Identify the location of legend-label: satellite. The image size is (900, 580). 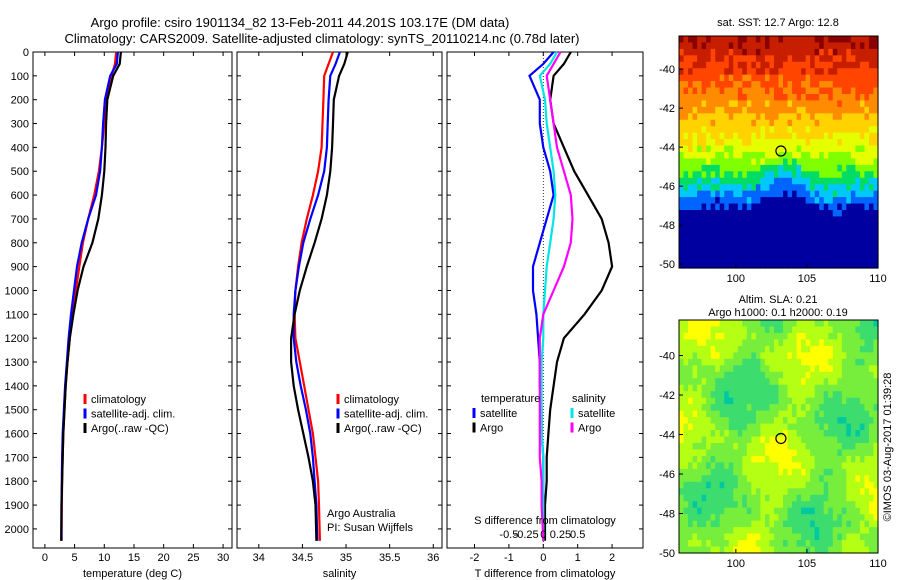
(498, 414).